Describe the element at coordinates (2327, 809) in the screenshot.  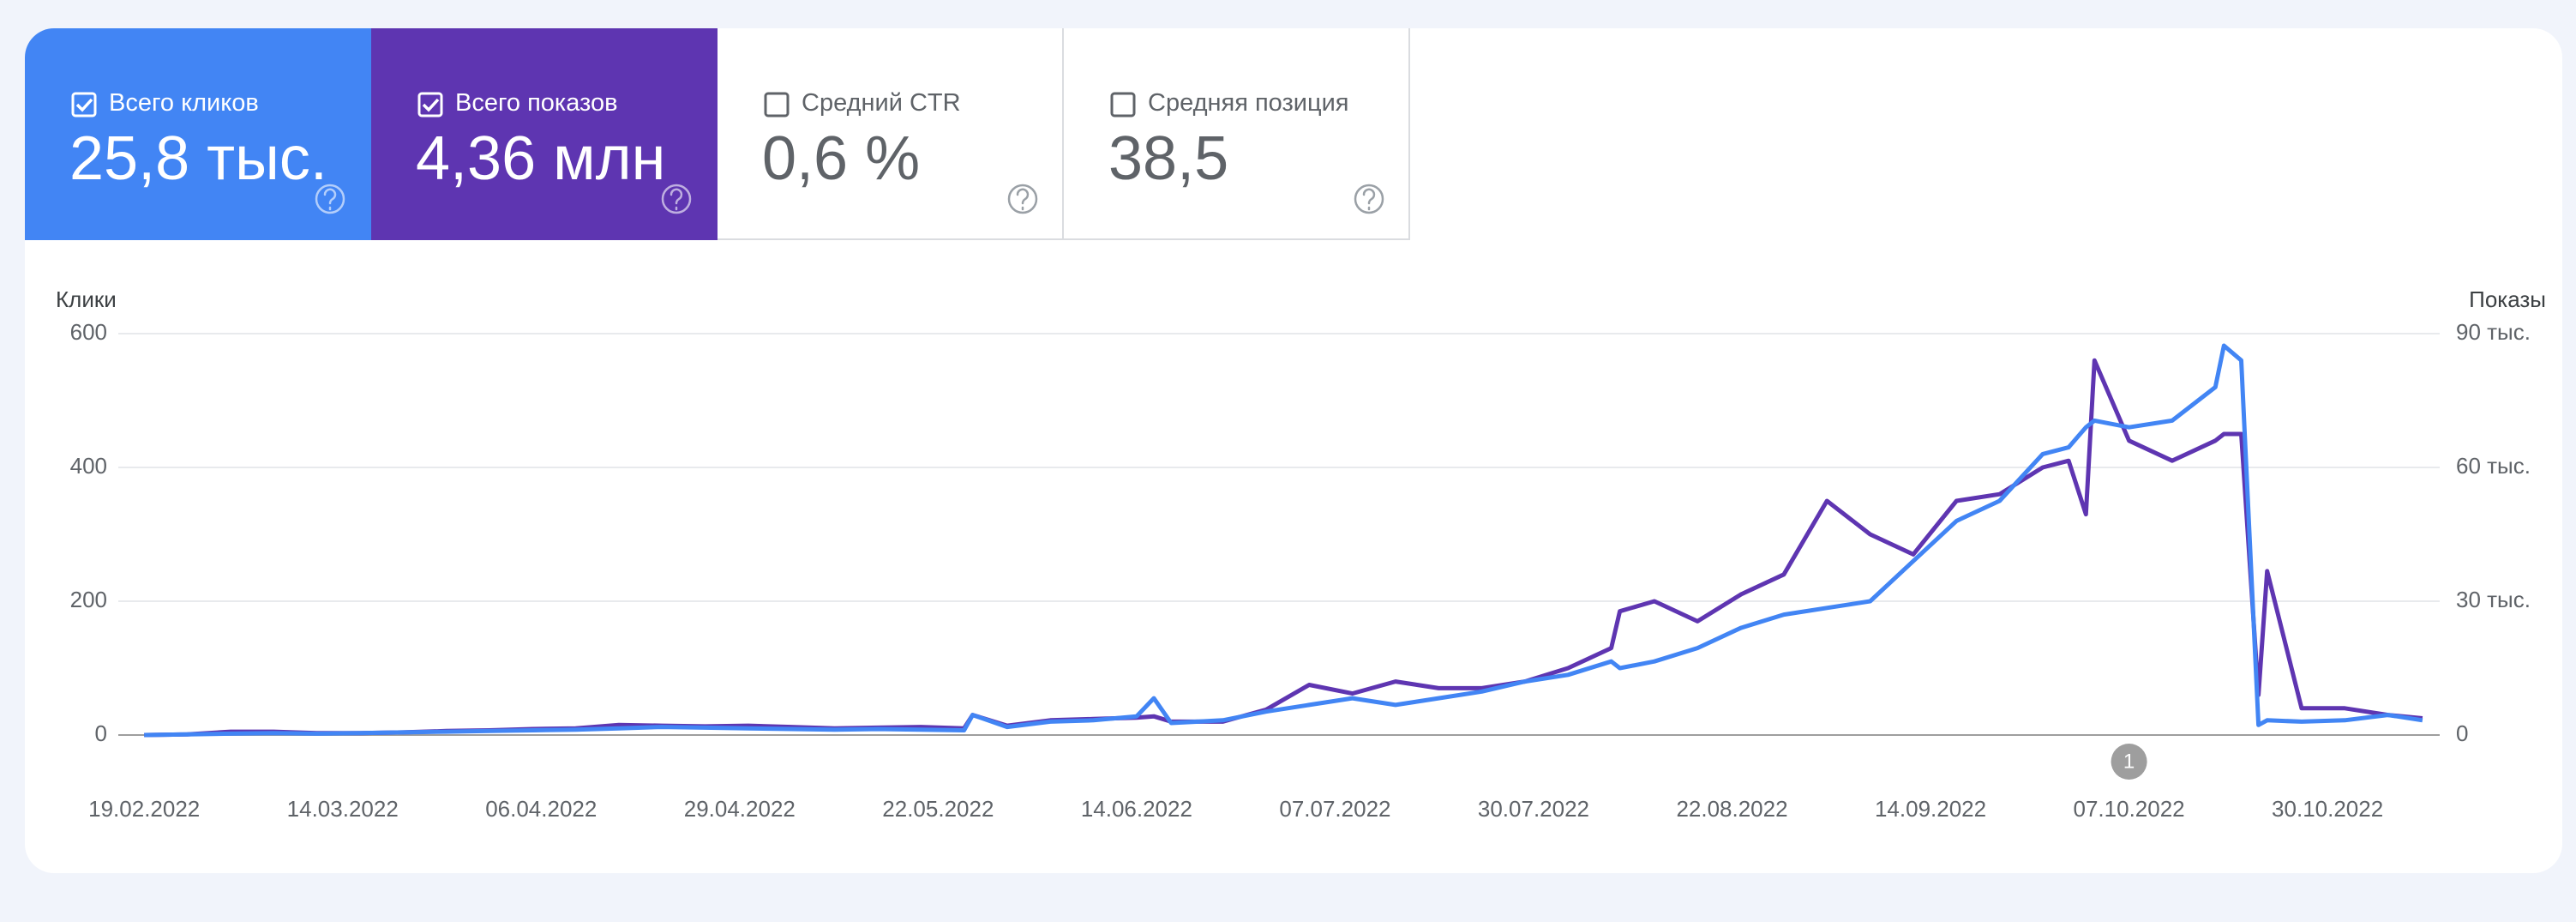
I see `x-tick-label: 30.10.2022` at that location.